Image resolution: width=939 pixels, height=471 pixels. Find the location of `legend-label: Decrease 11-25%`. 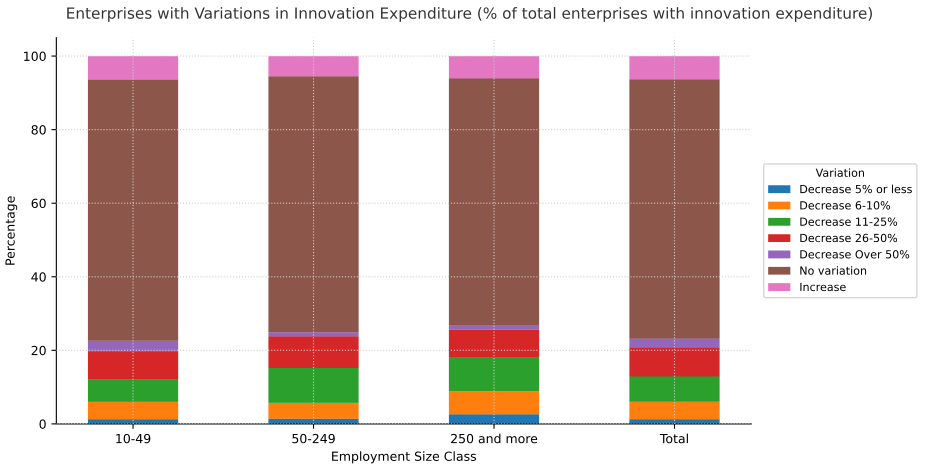

legend-label: Decrease 11-25% is located at coordinates (849, 221).